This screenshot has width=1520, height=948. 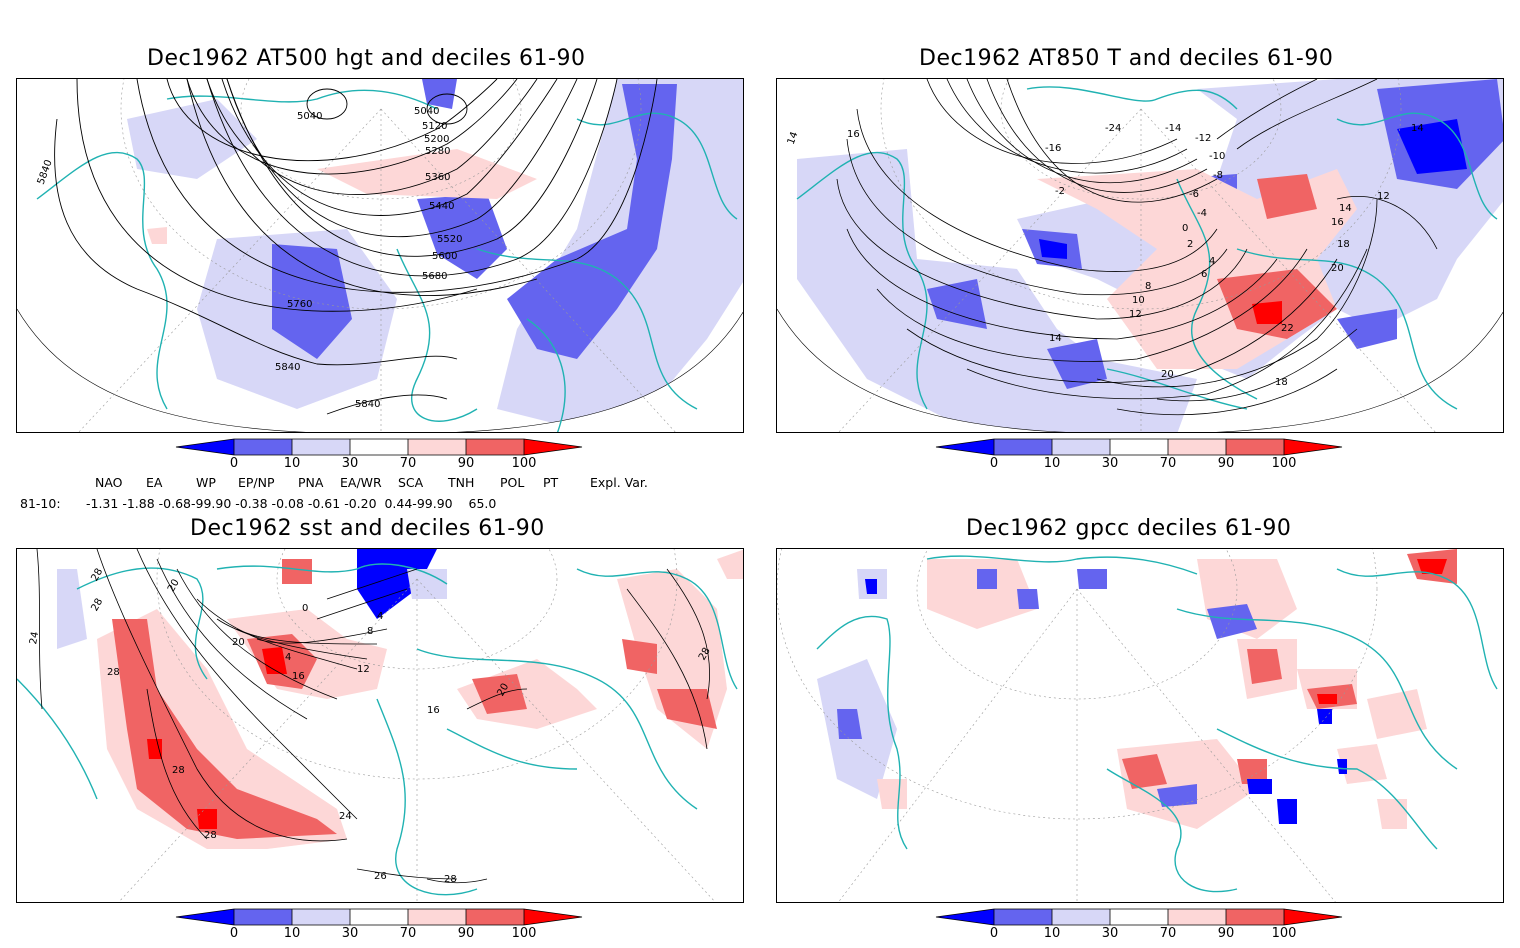 I want to click on ctr-label: -8, so click(x=1218, y=175).